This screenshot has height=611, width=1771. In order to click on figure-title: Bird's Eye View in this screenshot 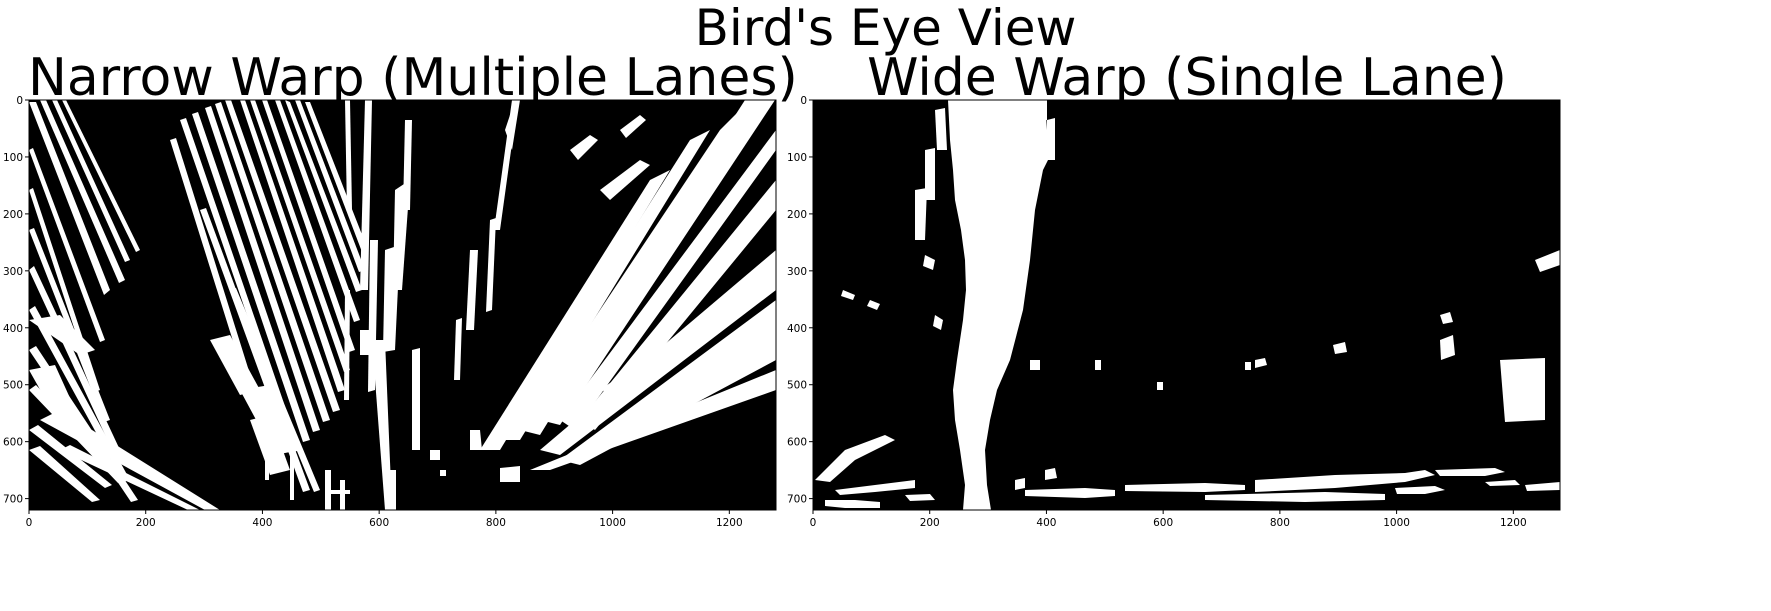, I will do `click(885, 28)`.